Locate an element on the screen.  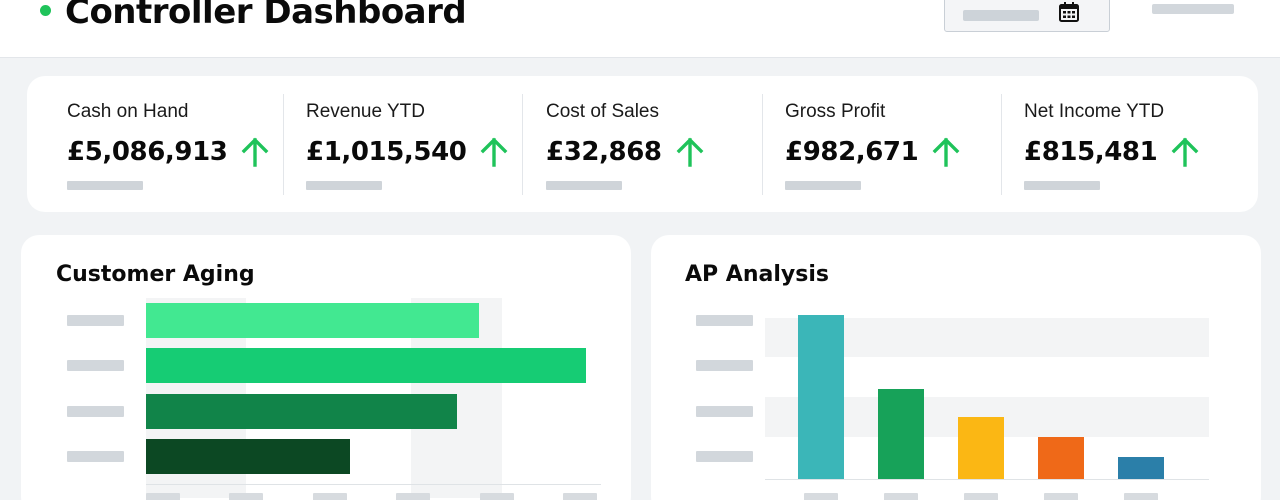
kpi-revenue-ytd: Revenue YTD £1,015,540 is located at coordinates (387, 144).